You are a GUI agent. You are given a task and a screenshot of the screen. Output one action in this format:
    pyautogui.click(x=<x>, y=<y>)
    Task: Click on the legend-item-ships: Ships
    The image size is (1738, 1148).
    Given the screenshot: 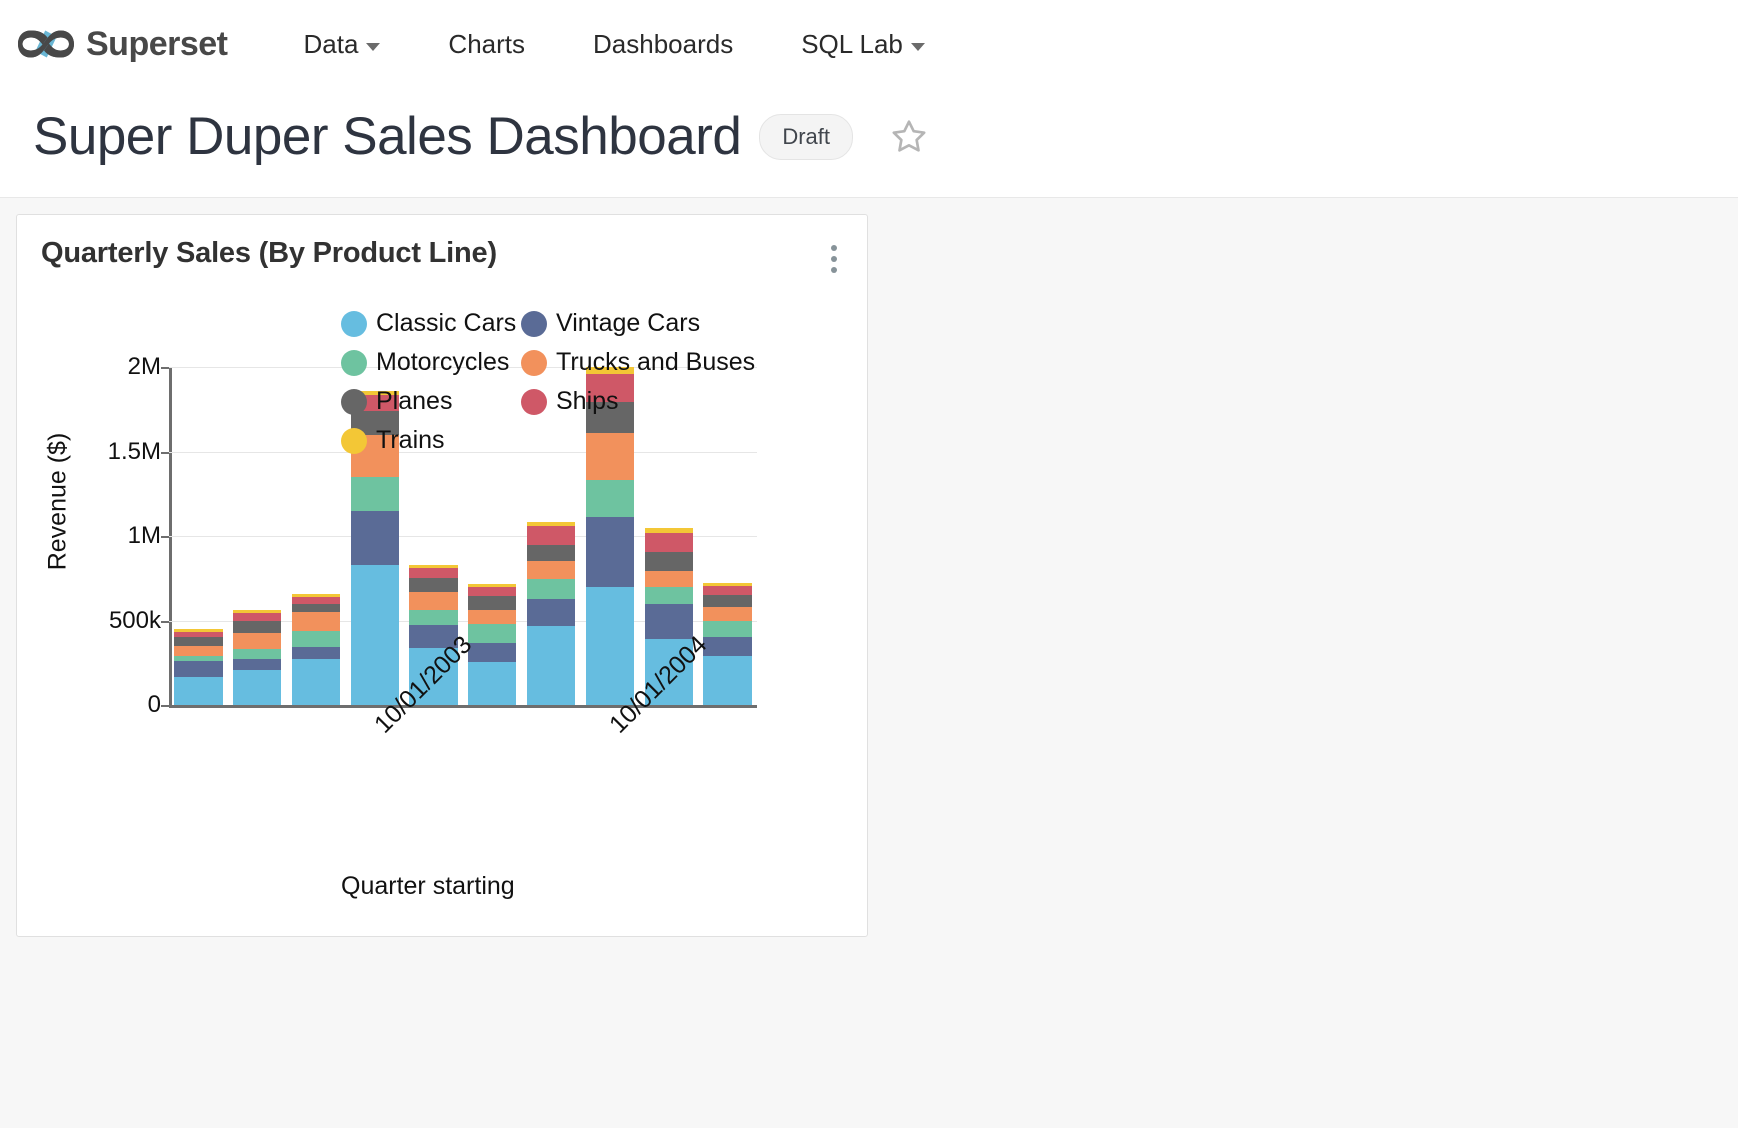 What is the action you would take?
    pyautogui.click(x=631, y=401)
    